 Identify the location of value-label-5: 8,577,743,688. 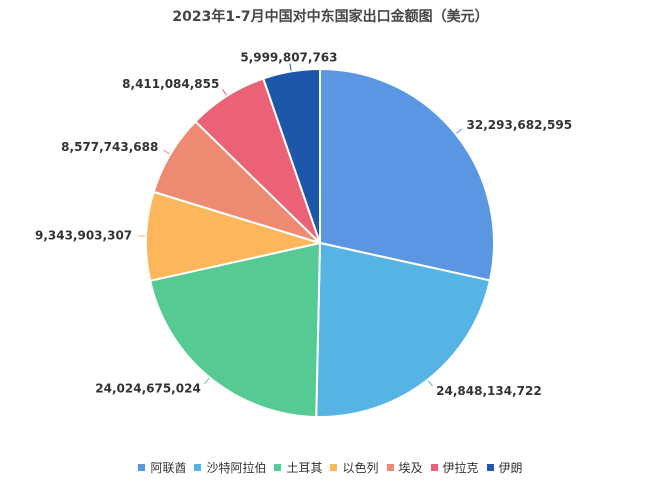
(109, 147).